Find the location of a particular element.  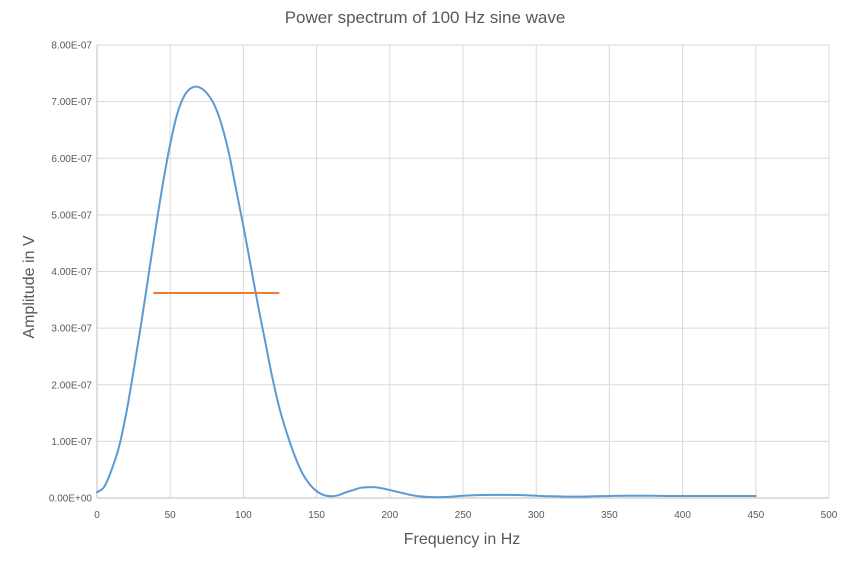

y-tick-label: 7.00E-07 is located at coordinates (71, 102).